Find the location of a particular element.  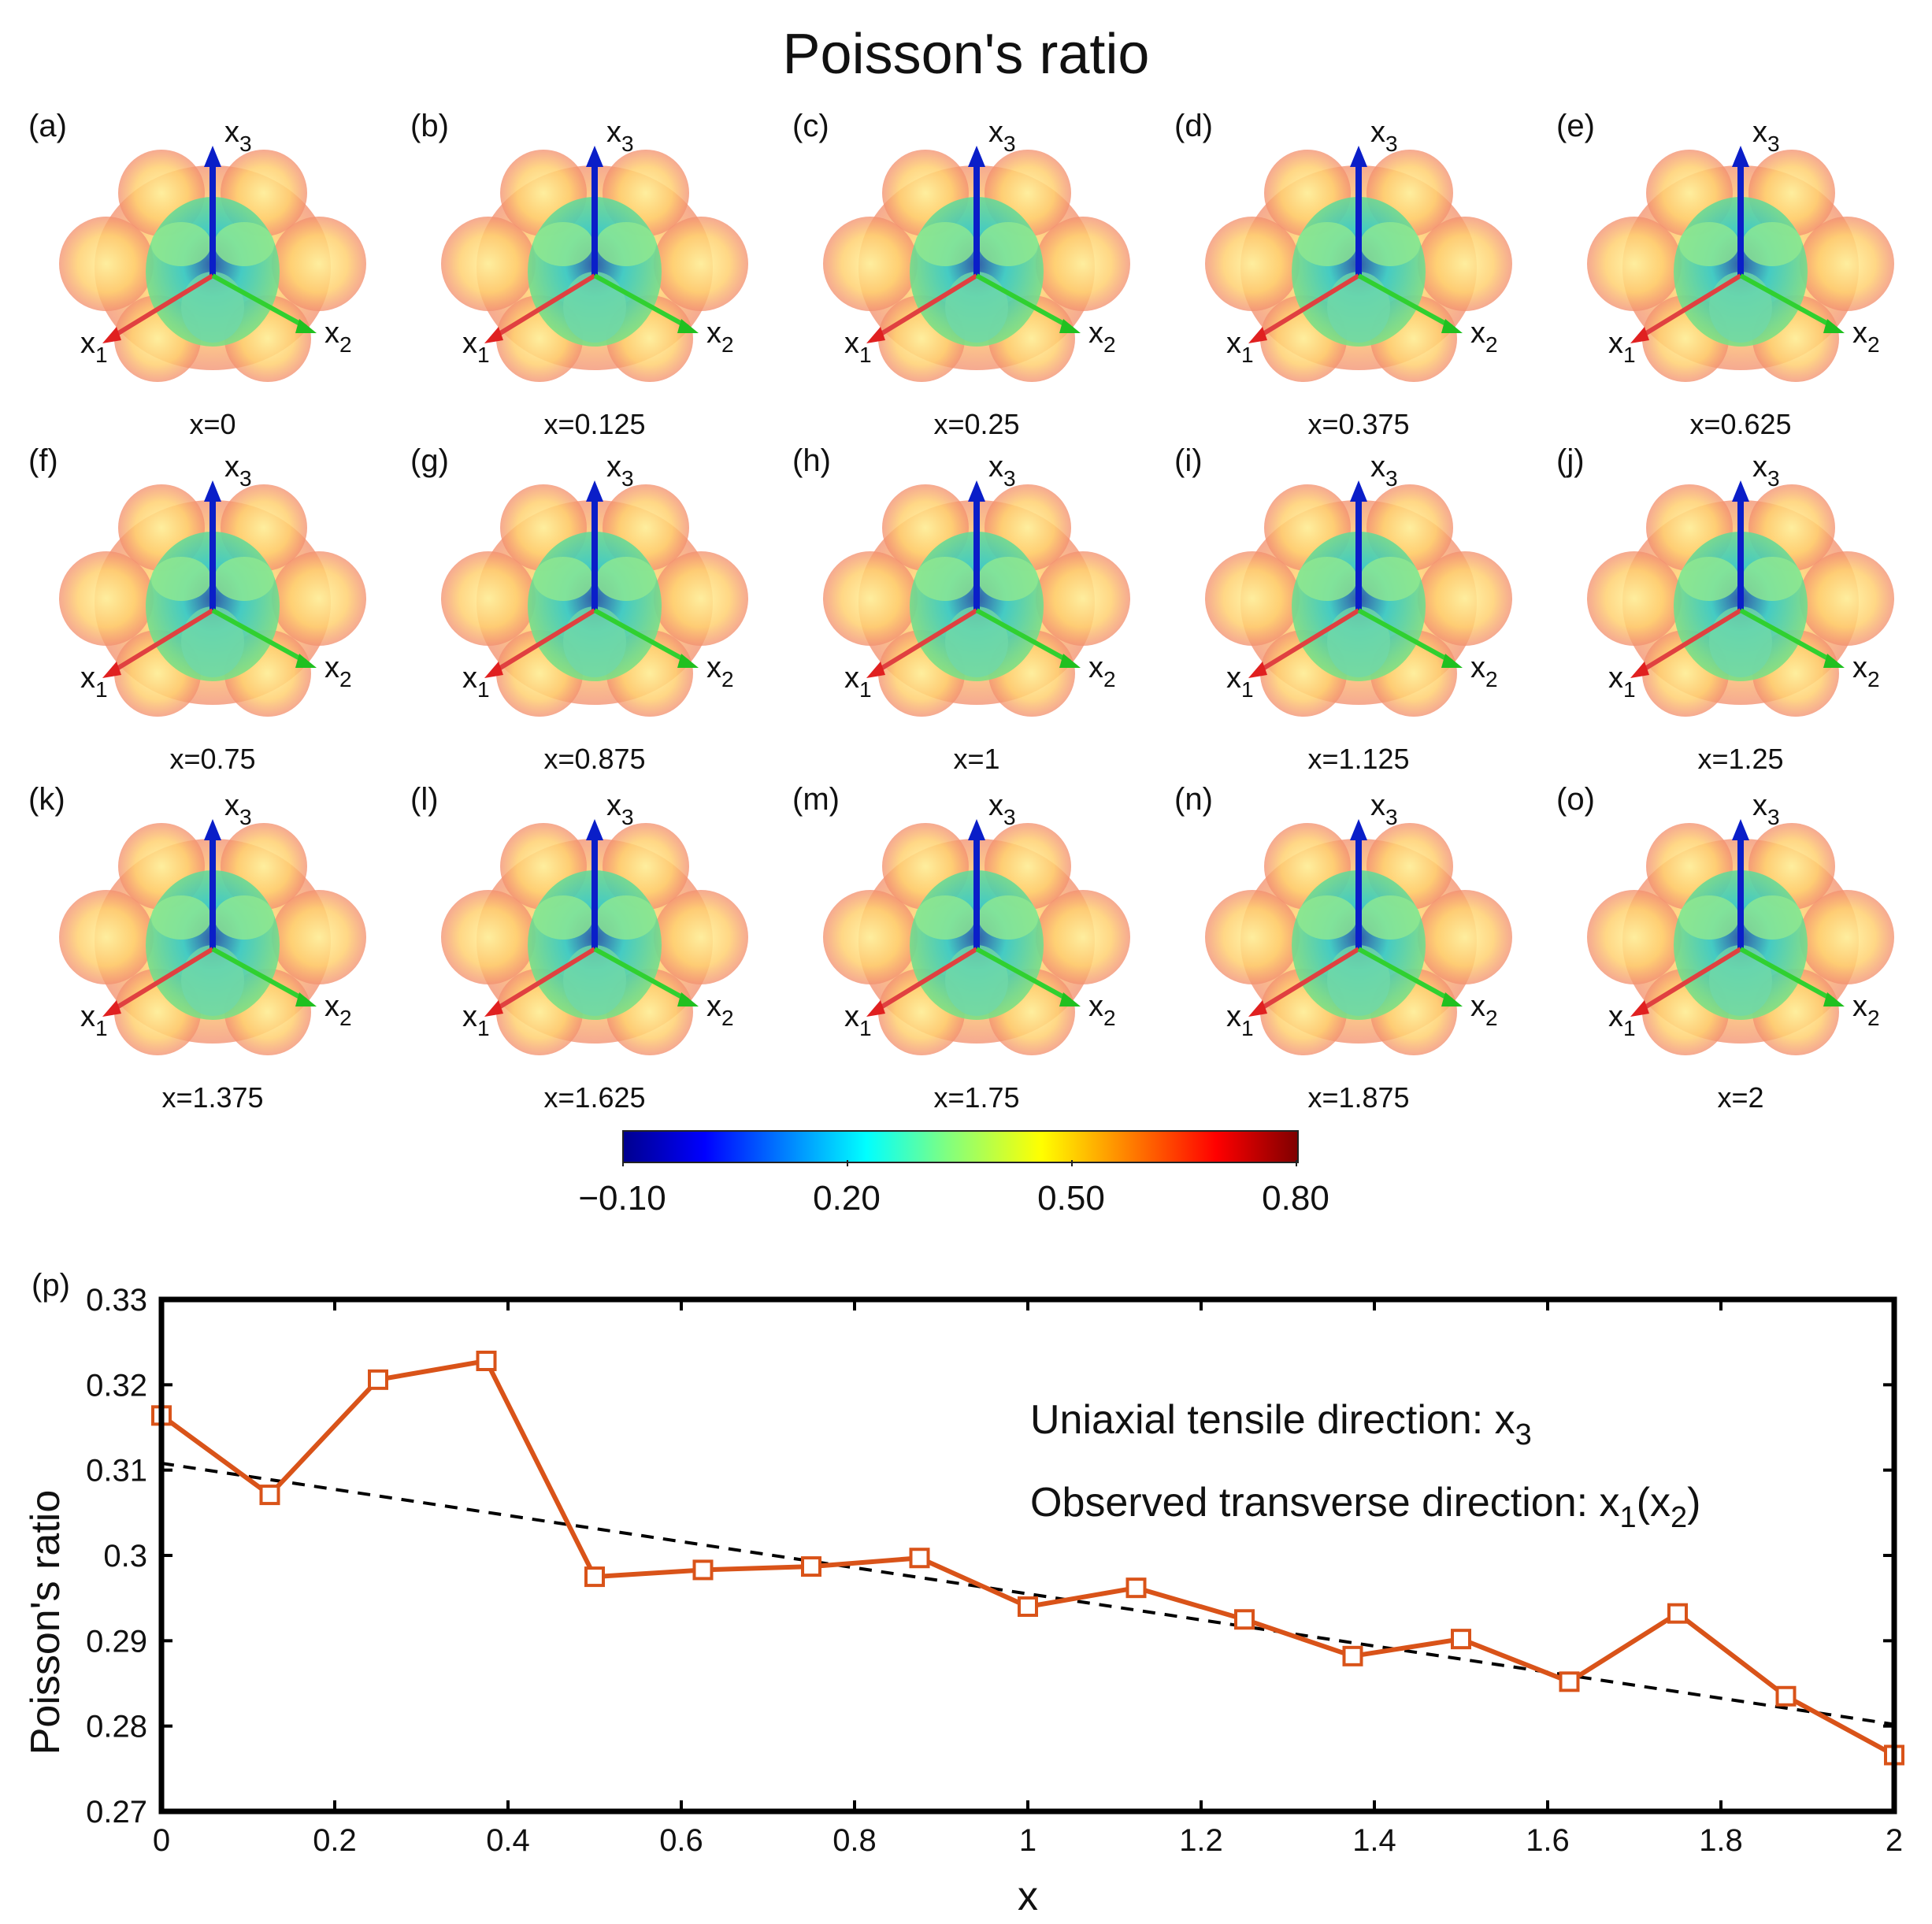

panel-composition-label: x=1.875 is located at coordinates (1358, 1097).